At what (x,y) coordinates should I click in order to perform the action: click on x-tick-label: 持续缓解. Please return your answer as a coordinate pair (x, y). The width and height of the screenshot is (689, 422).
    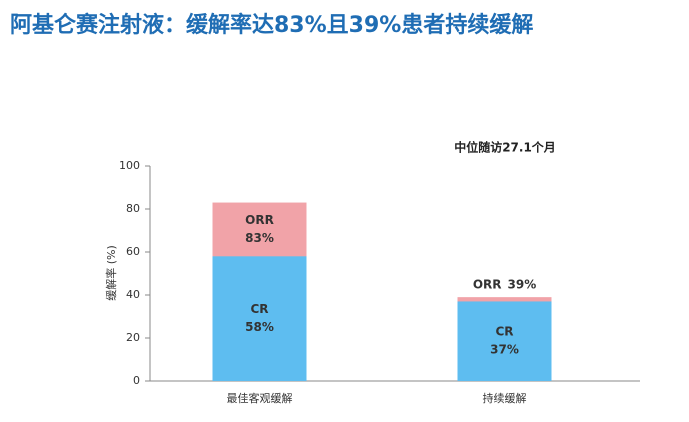
    Looking at the image, I should click on (505, 398).